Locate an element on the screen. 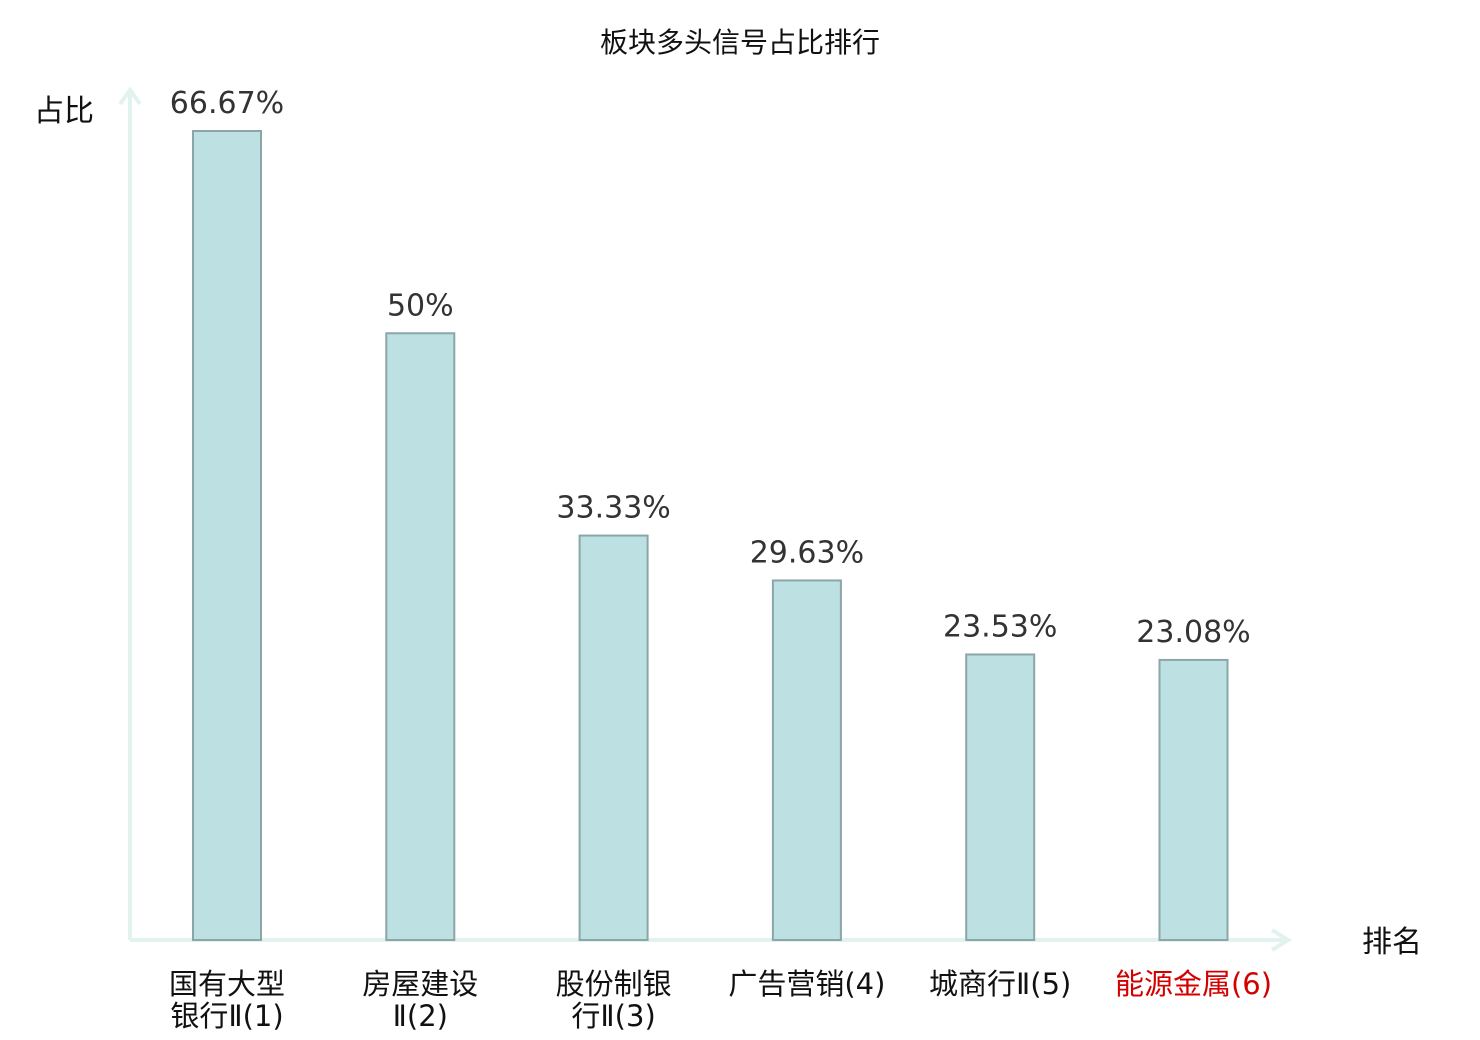  value-label-2: 50% is located at coordinates (420, 305).